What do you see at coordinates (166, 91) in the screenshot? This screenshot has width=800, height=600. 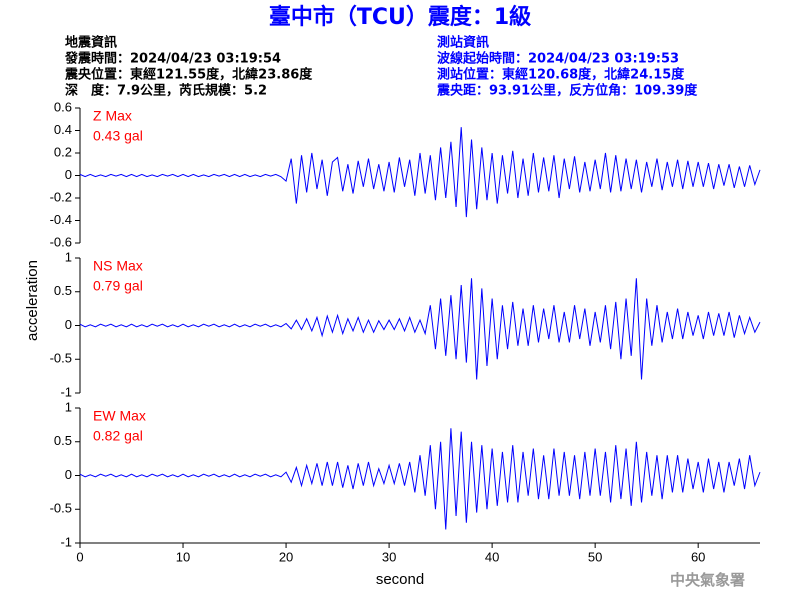 I see `event-info: 深 度：7.9公里，芮氏規模：5.2` at bounding box center [166, 91].